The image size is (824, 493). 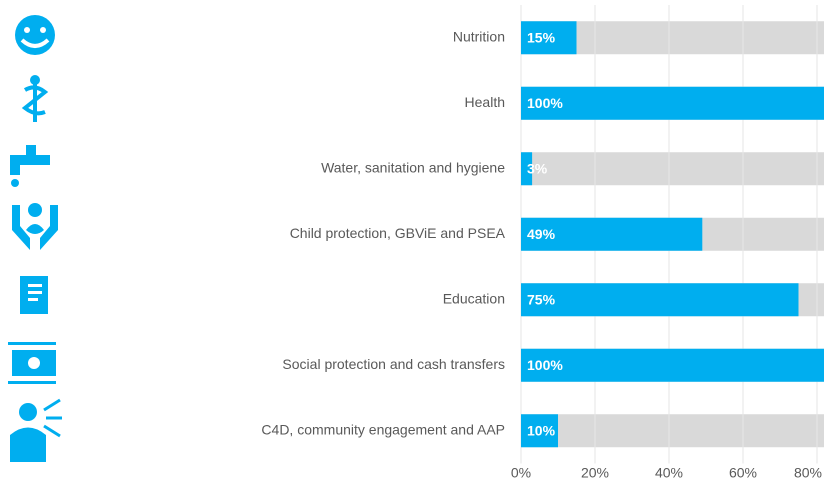 I want to click on category-label: Education, so click(x=474, y=298).